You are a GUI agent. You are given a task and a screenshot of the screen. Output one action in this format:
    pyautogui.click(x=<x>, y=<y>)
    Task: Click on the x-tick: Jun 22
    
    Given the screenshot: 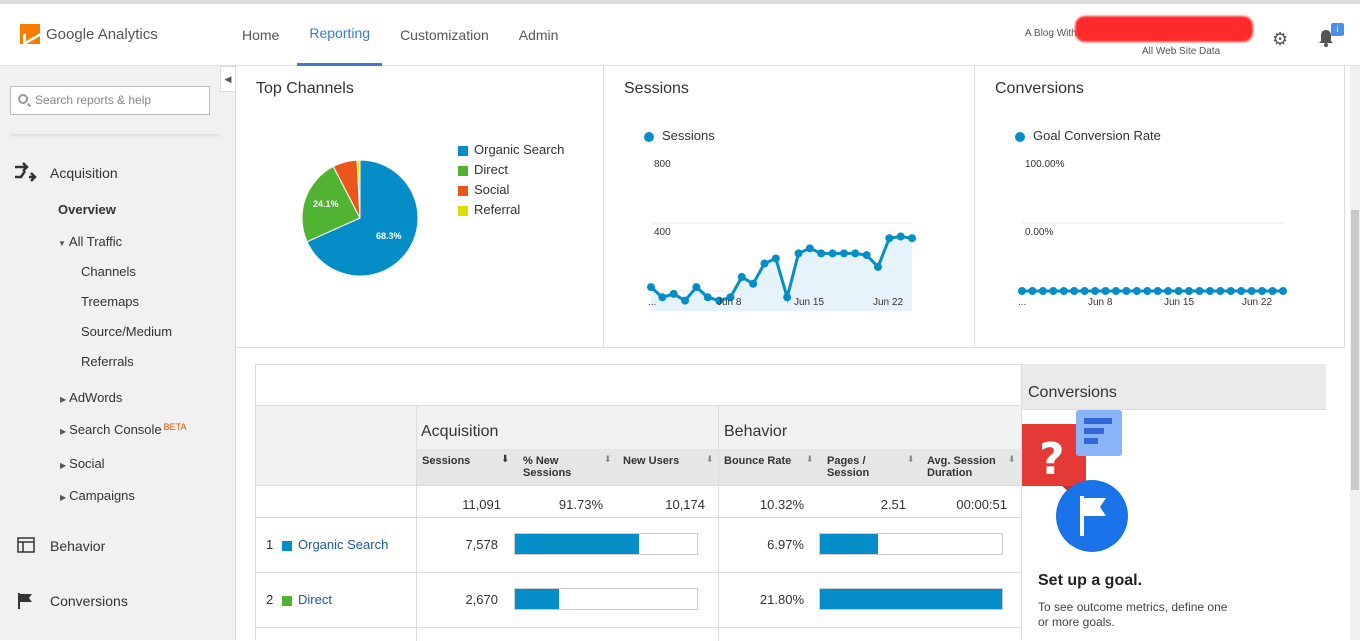 What is the action you would take?
    pyautogui.click(x=888, y=302)
    